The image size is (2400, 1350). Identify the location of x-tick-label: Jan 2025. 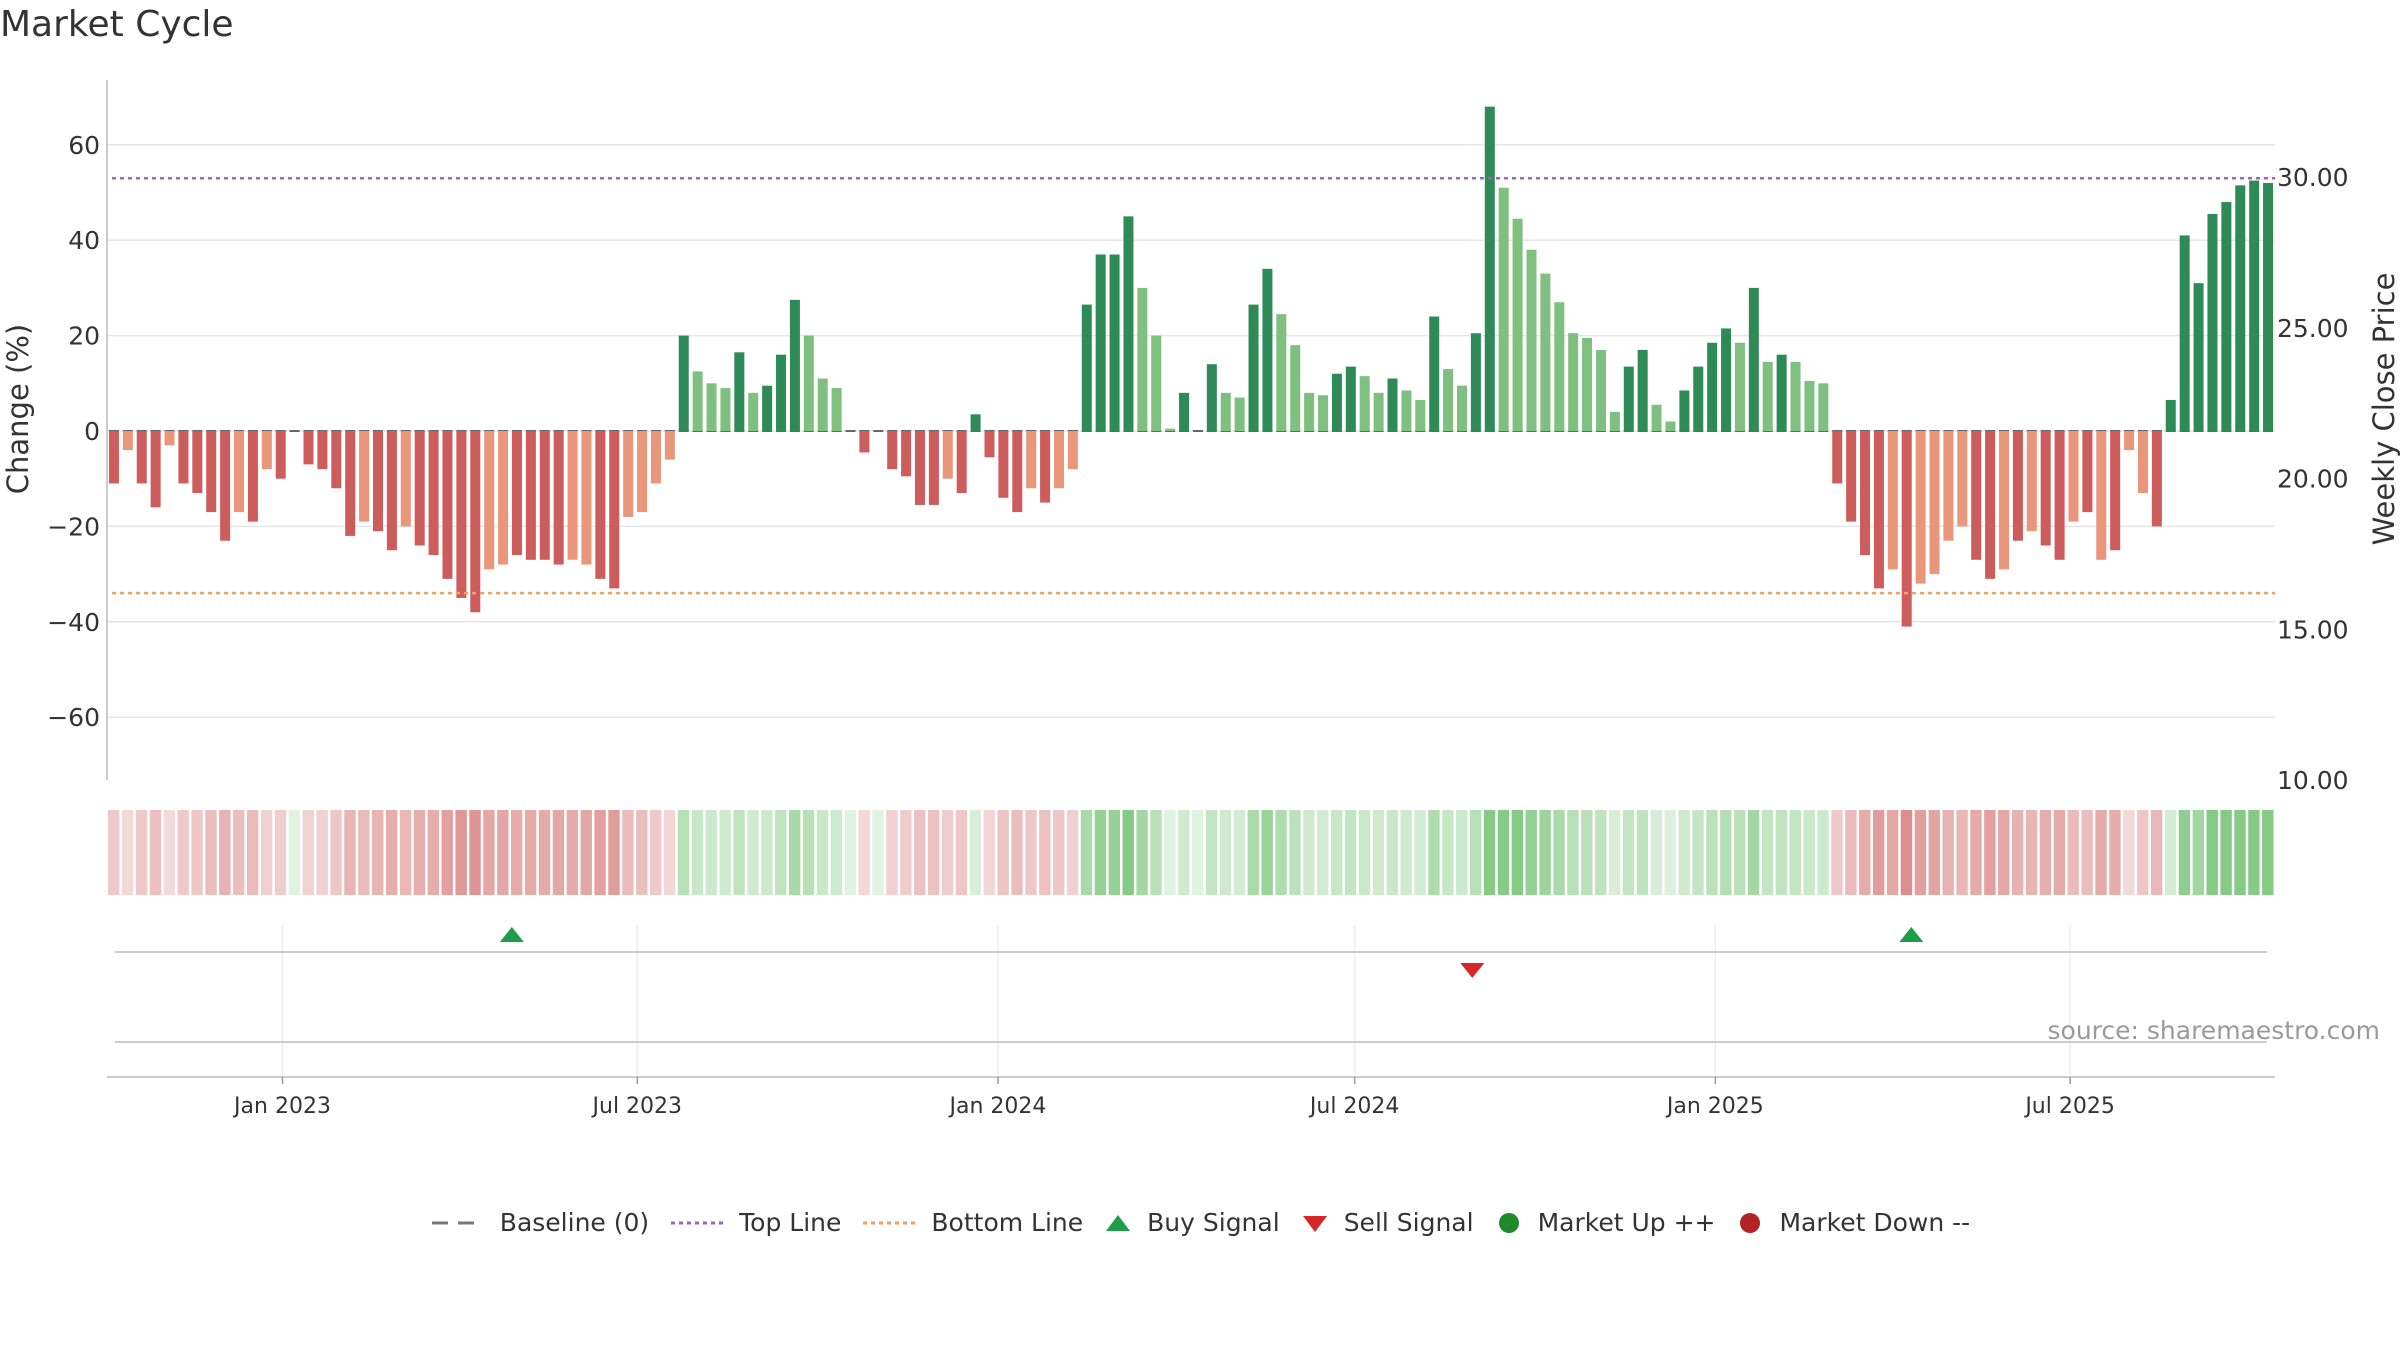
(1714, 1106).